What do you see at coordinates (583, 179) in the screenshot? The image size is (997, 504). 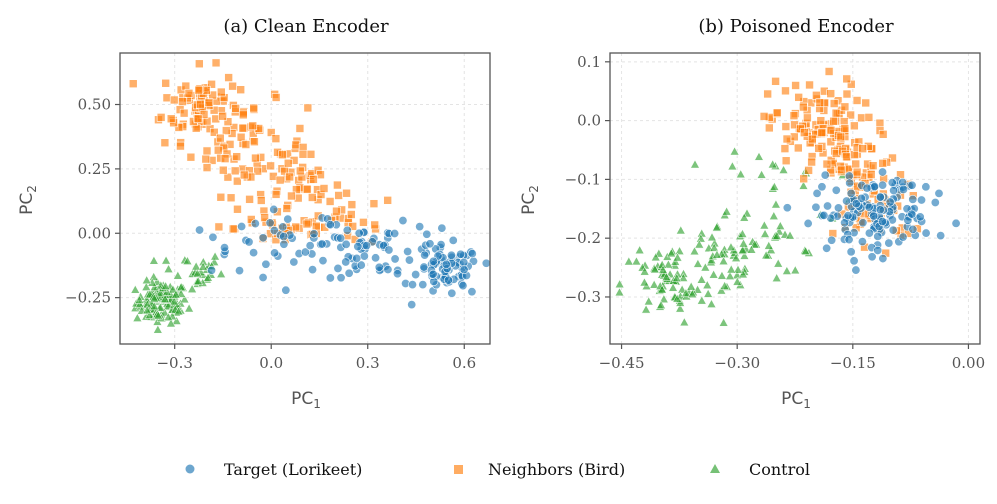 I see `y-tick-label: −0.1` at bounding box center [583, 179].